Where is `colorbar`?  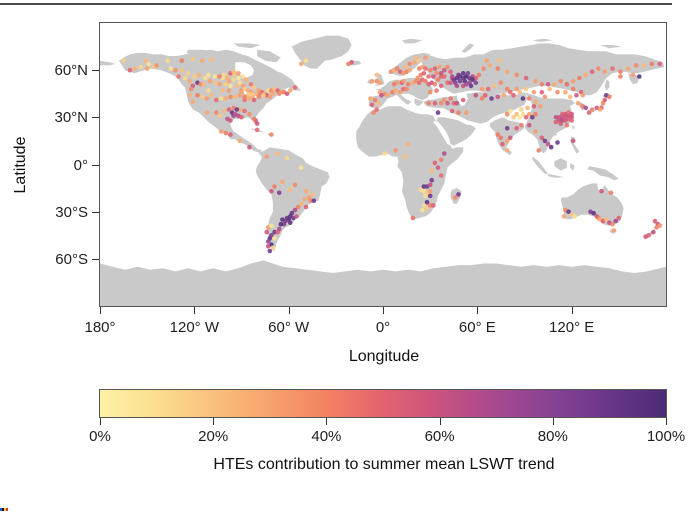 colorbar is located at coordinates (383, 403).